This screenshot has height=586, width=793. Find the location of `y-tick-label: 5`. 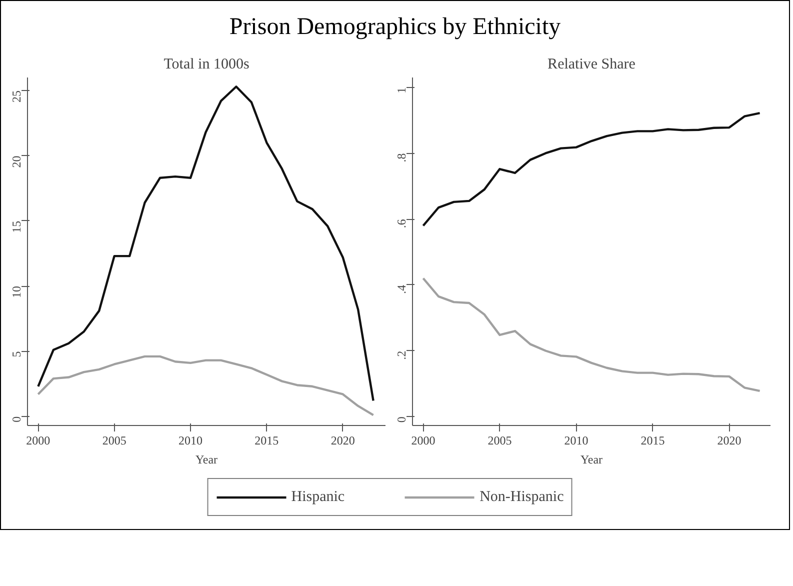

y-tick-label: 5 is located at coordinates (17, 354).